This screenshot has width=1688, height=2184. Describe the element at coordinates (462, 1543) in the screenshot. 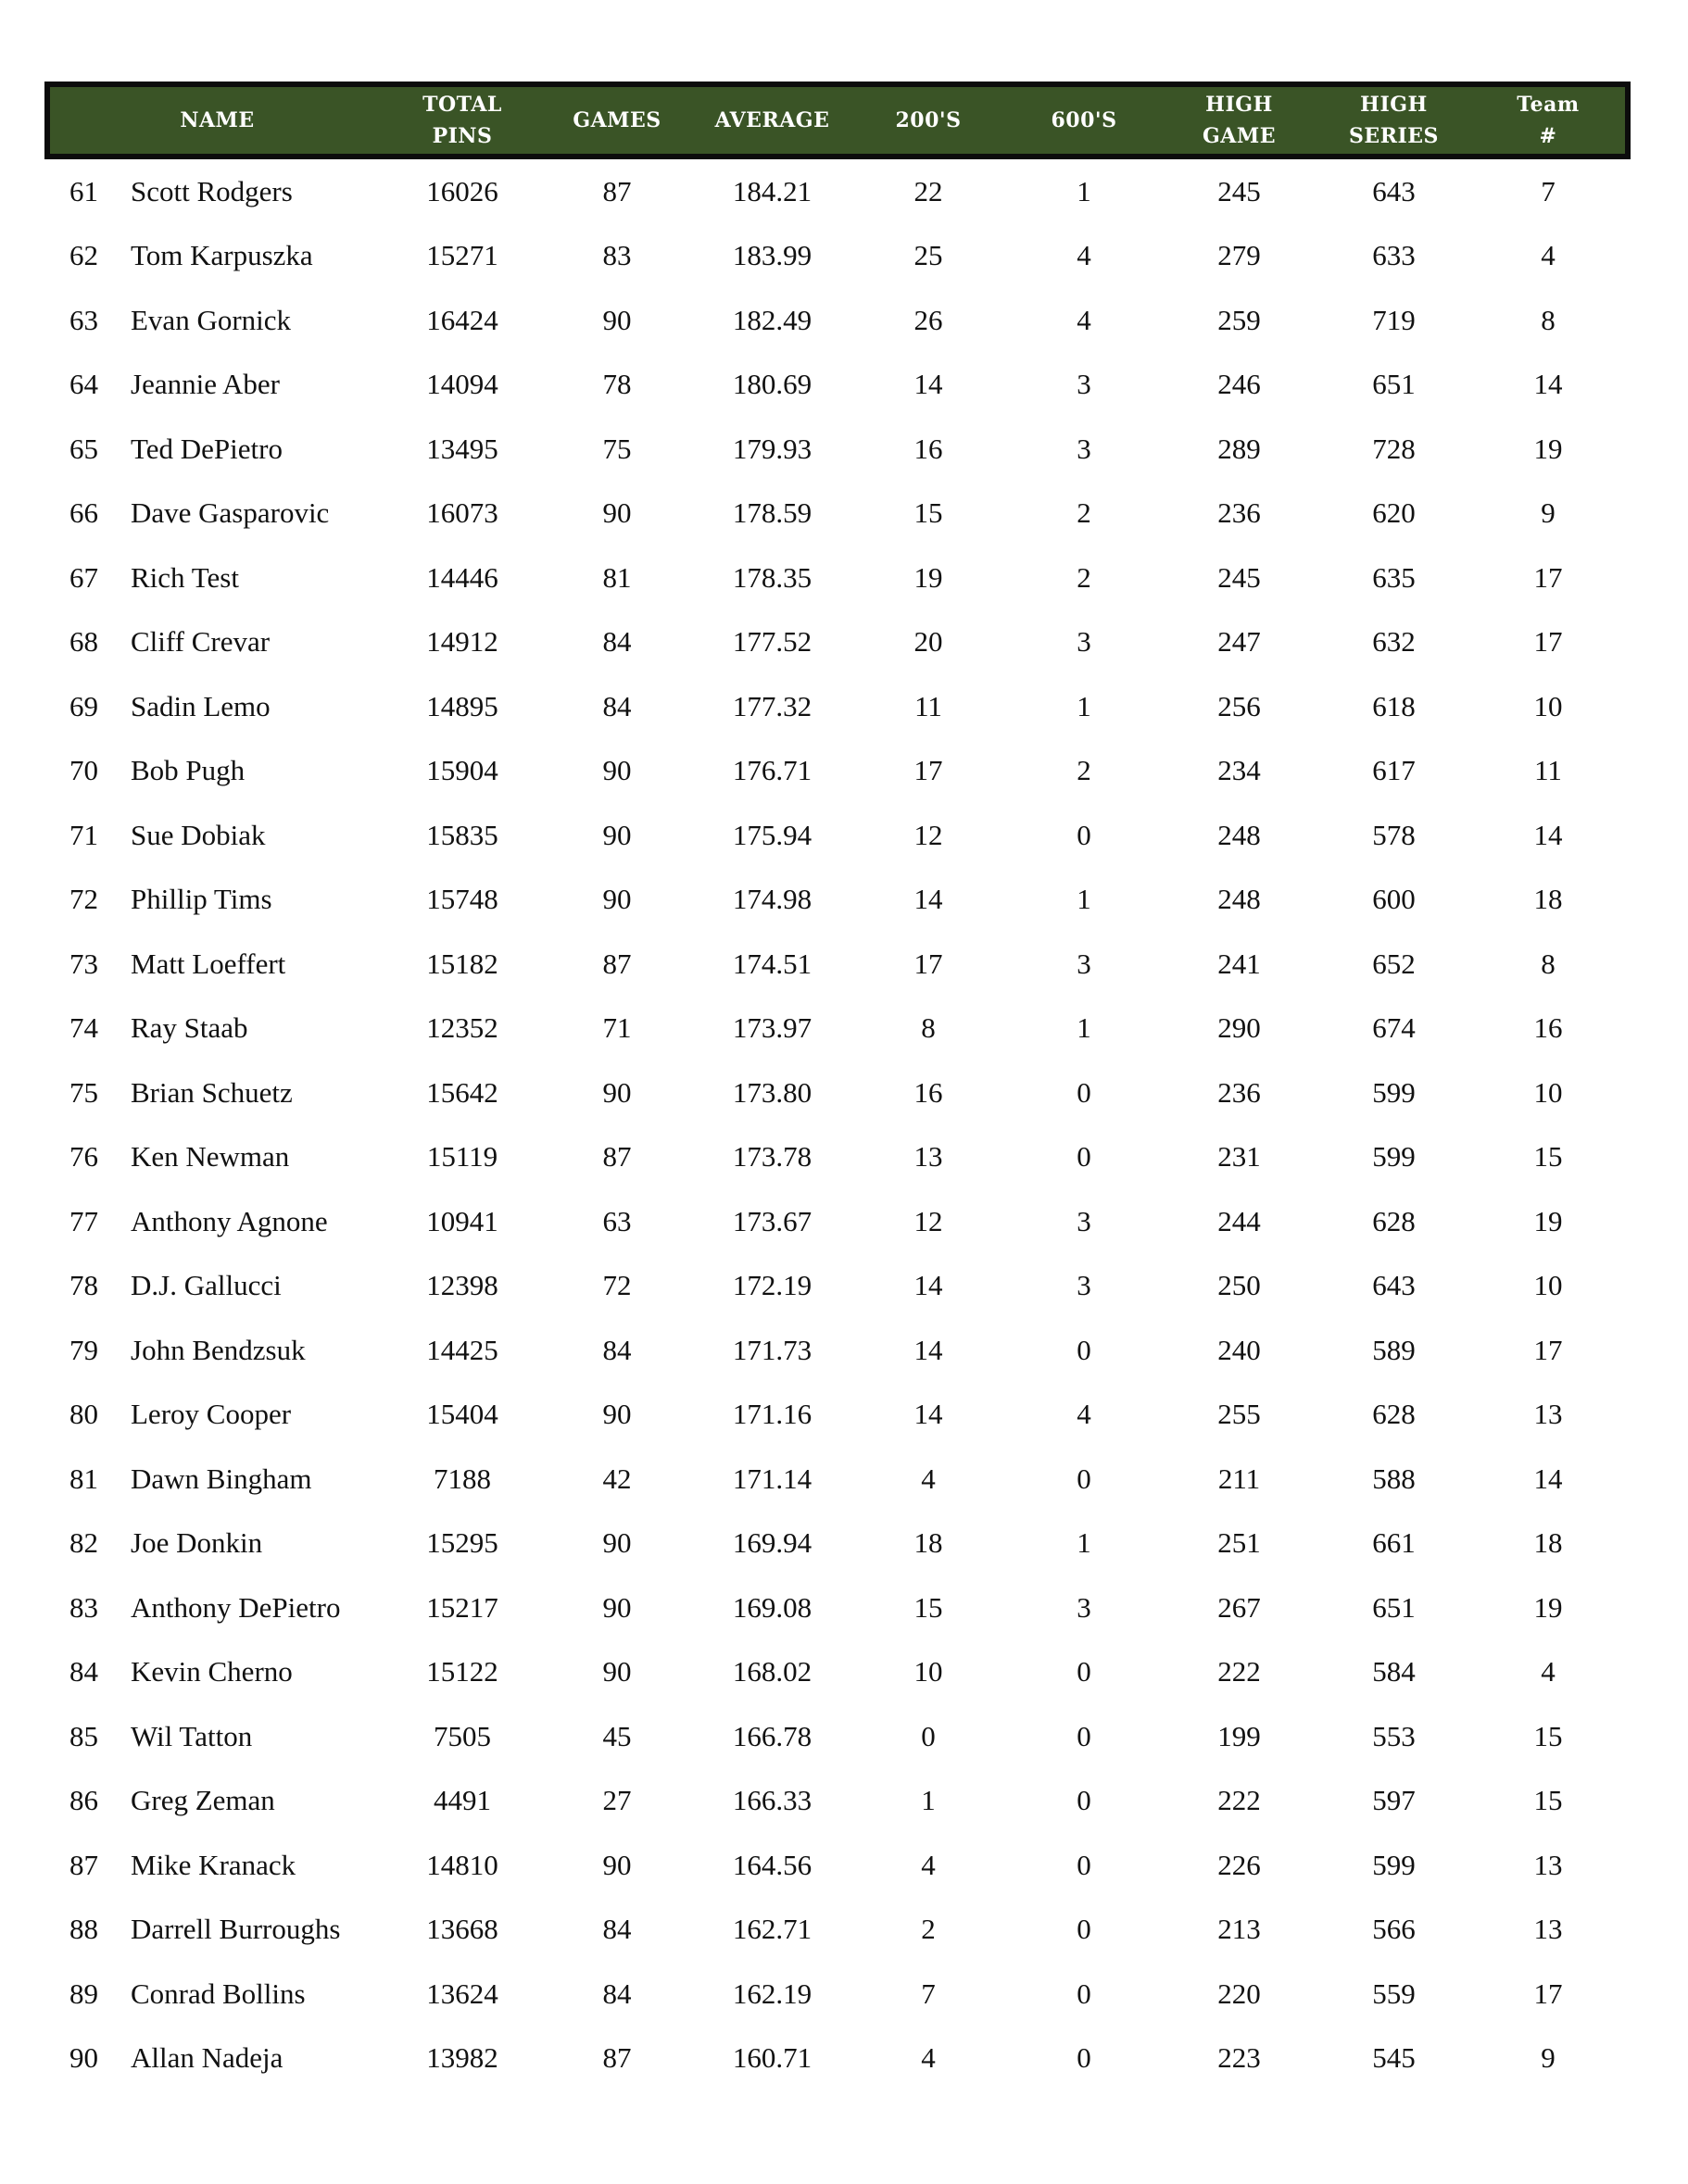

I see `total-pins-cell: 15295` at that location.